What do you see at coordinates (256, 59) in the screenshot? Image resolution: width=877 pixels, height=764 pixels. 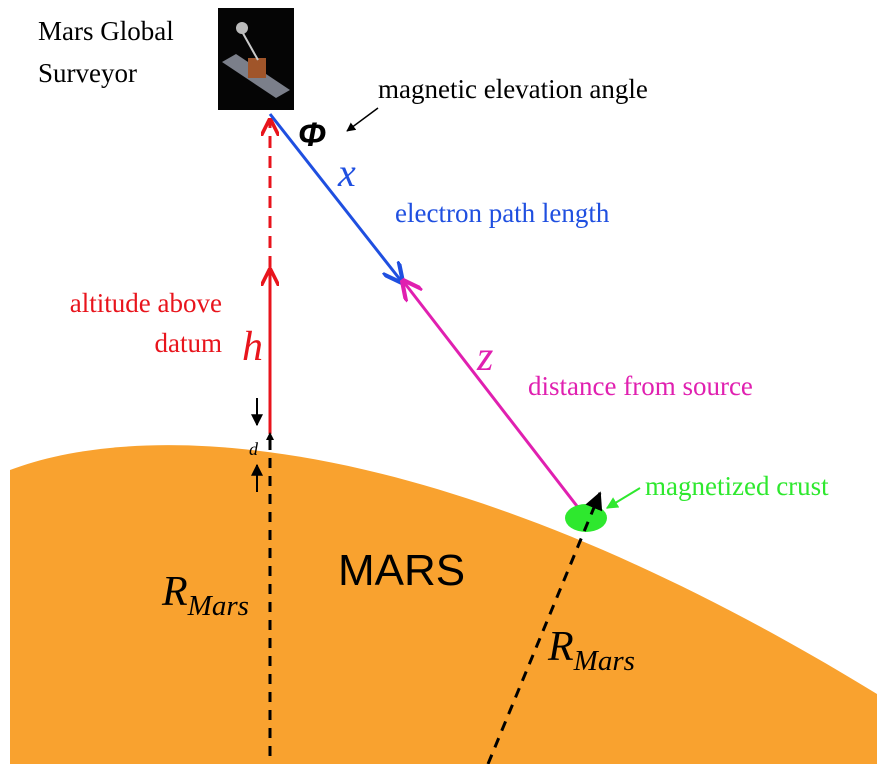 I see `satellite-image` at bounding box center [256, 59].